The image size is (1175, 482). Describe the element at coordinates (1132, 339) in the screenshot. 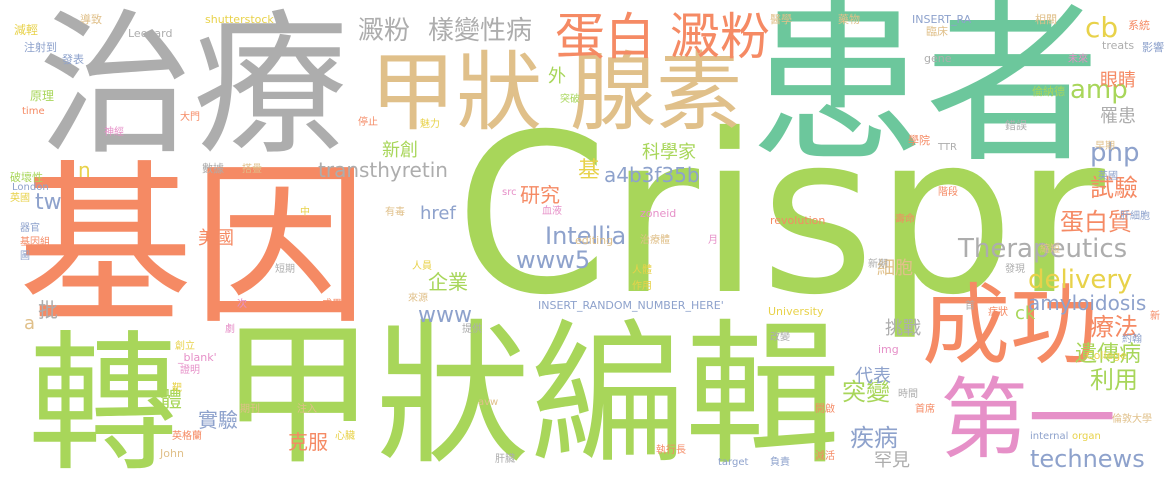

I see `word-yuehan: 約翰` at that location.